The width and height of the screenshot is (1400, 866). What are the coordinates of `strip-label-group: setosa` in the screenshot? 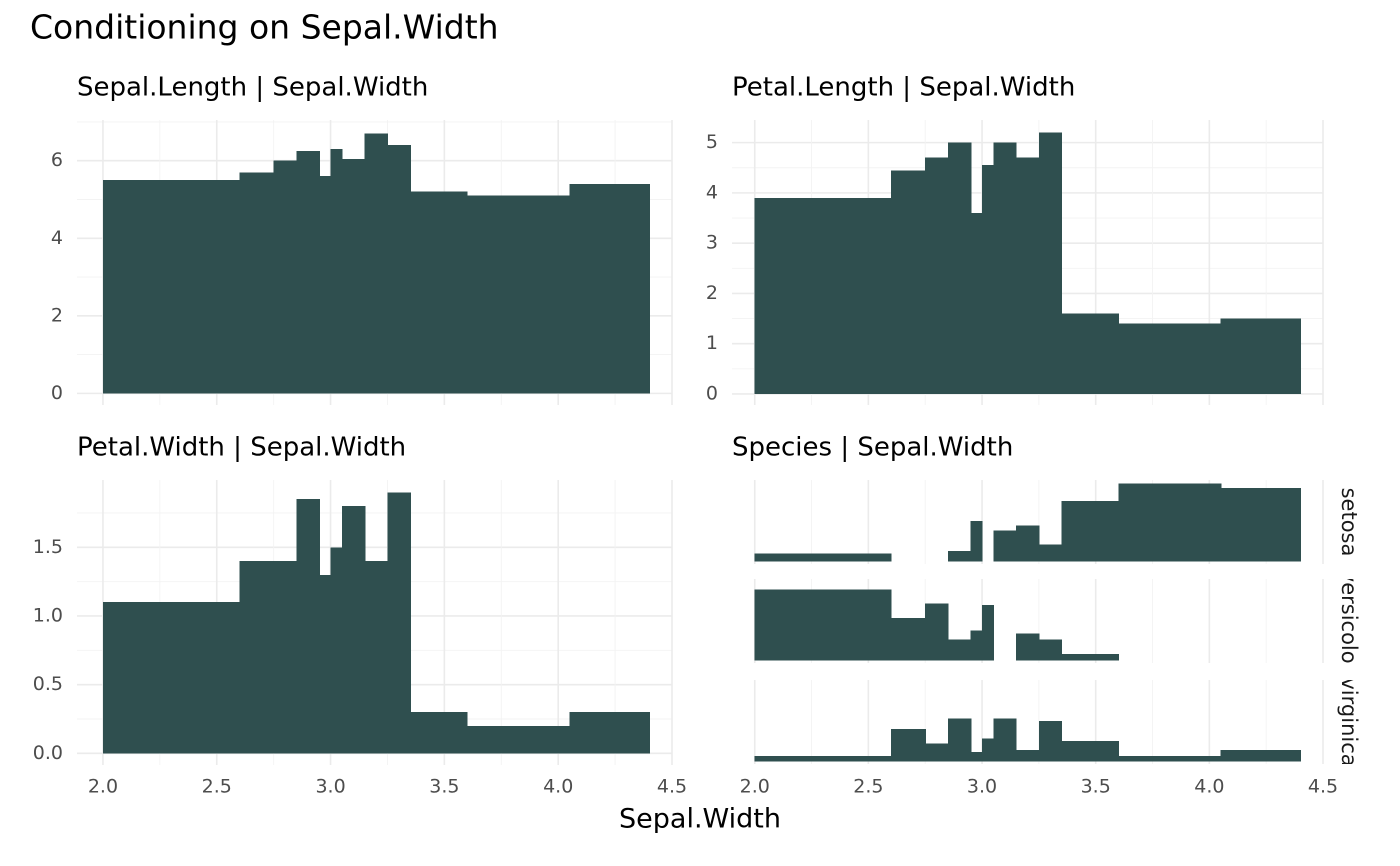 It's located at (1349, 522).